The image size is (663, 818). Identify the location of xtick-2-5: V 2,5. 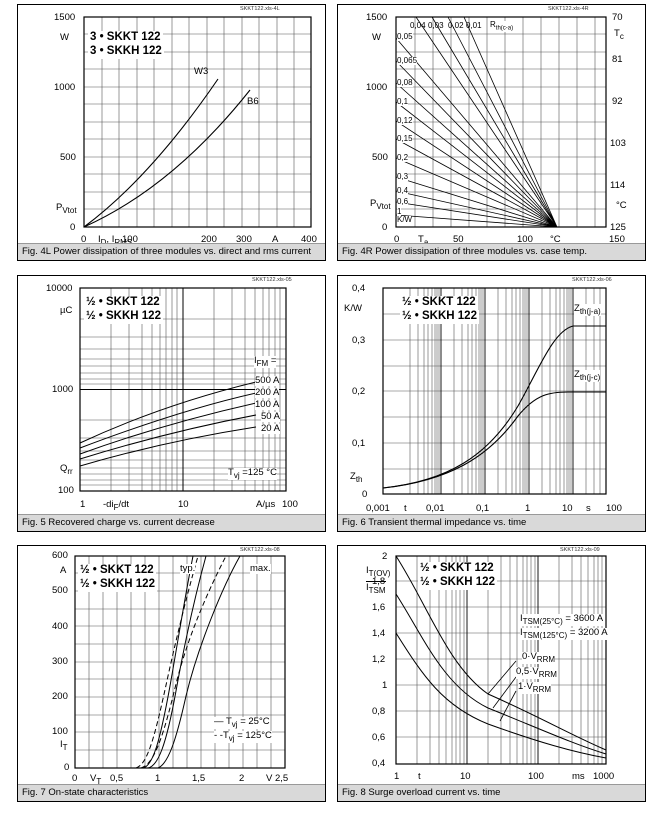
(277, 778).